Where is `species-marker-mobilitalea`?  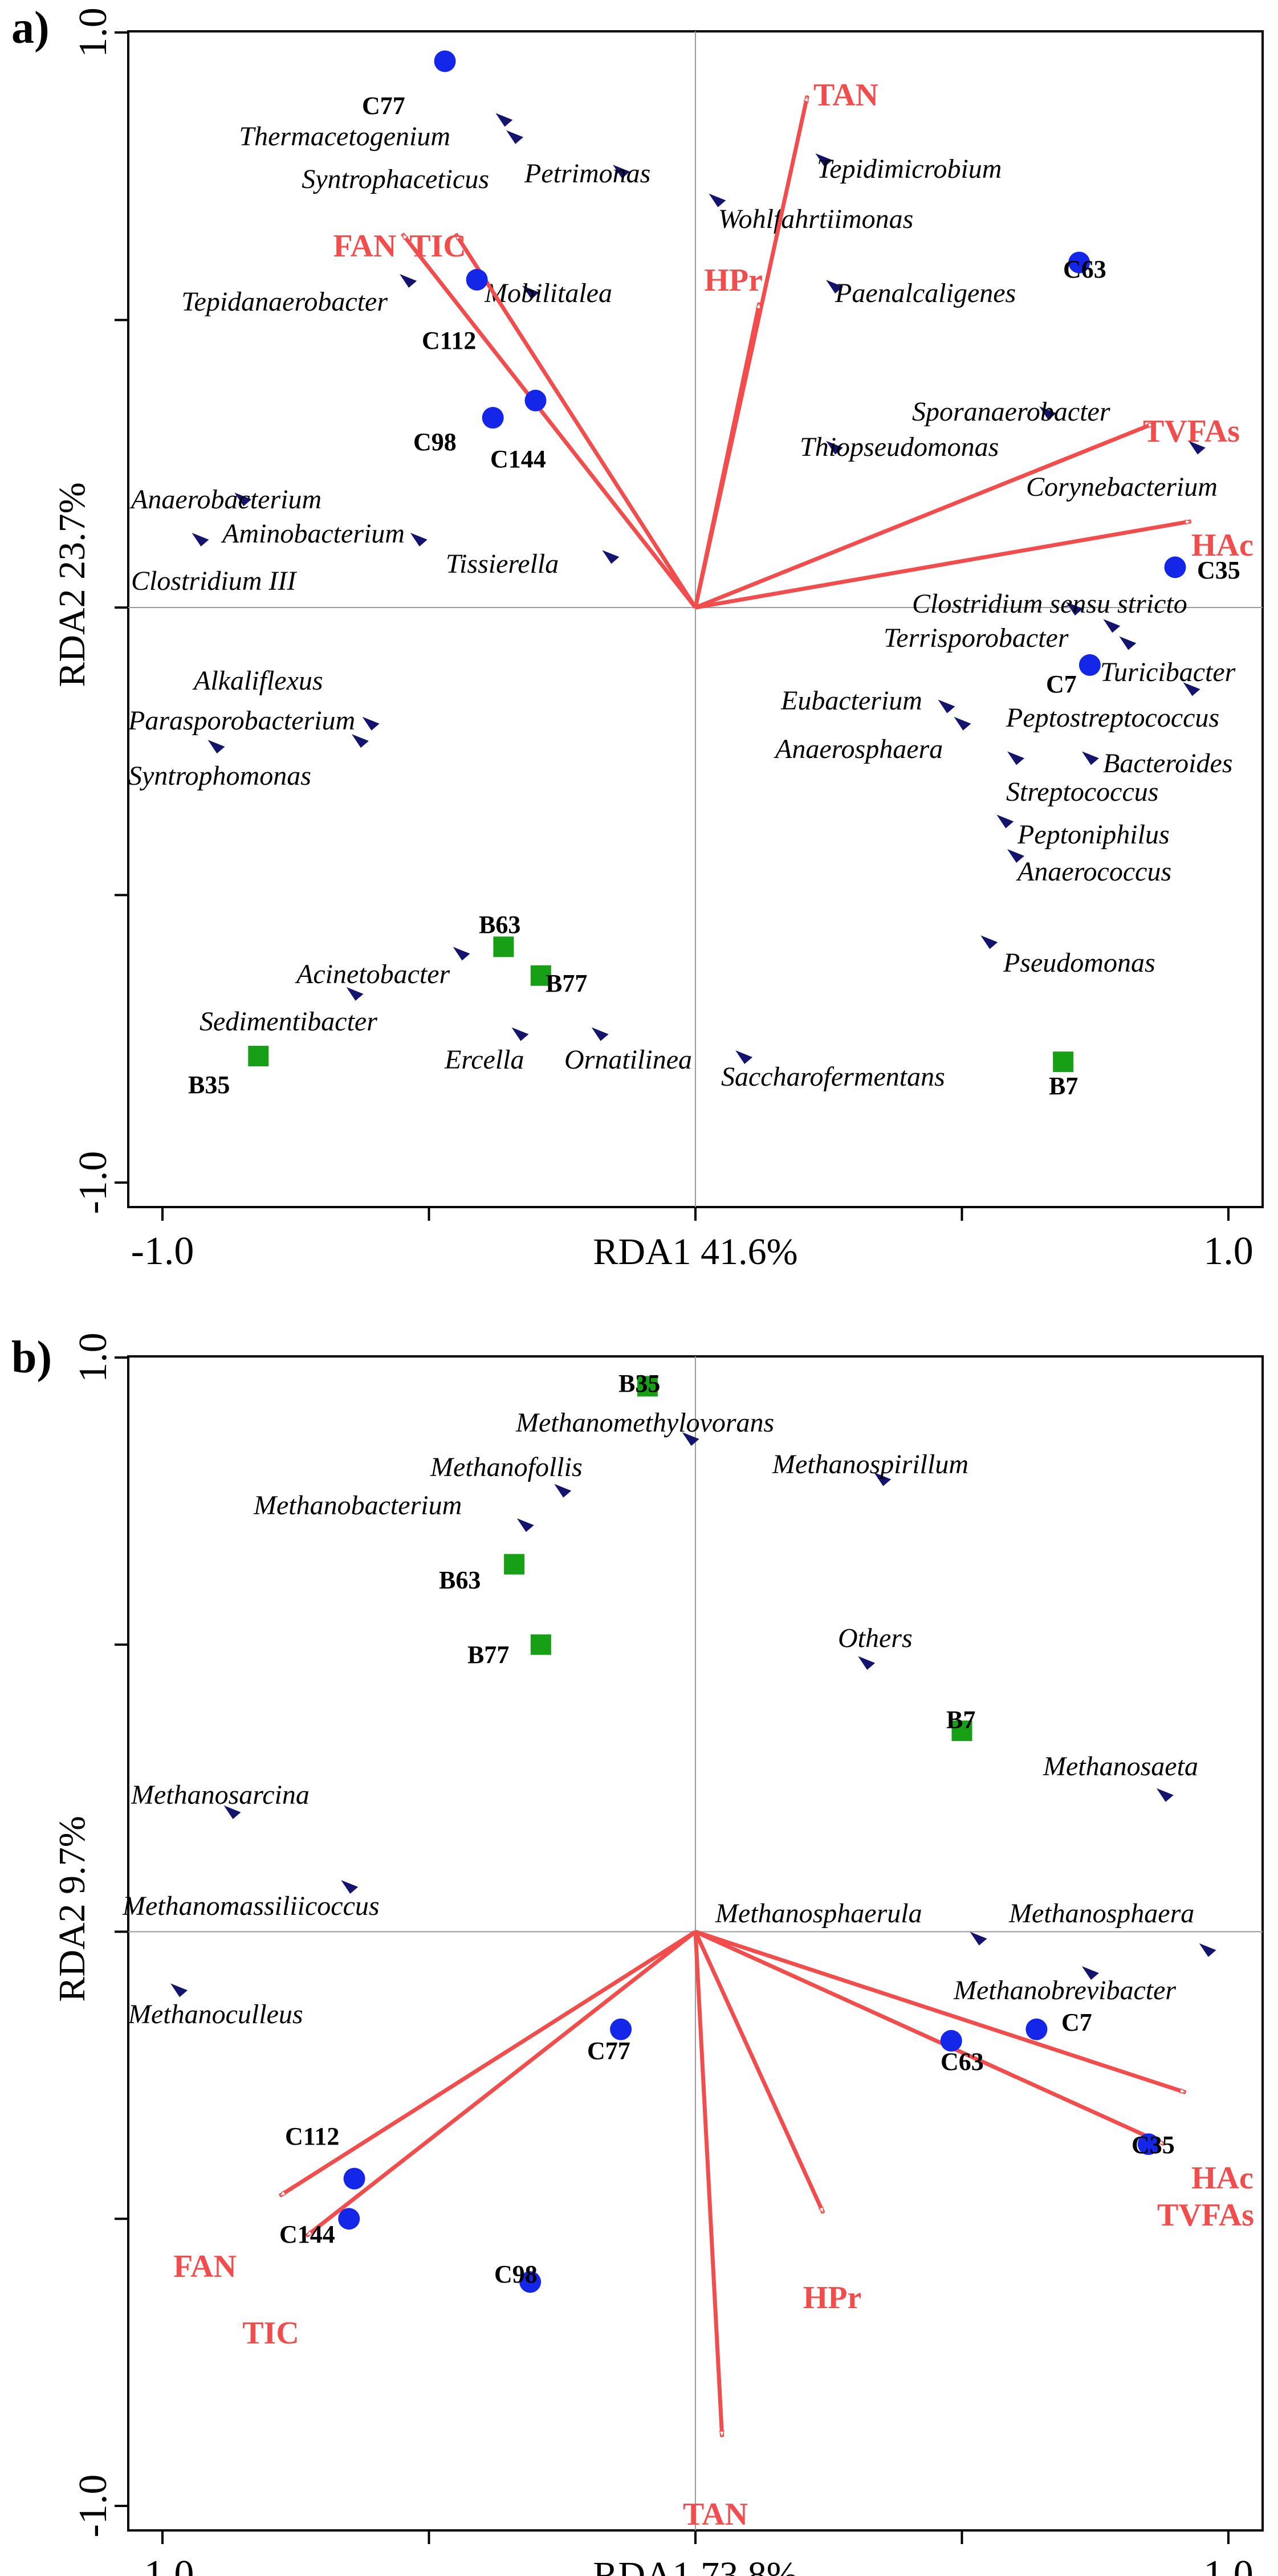 species-marker-mobilitalea is located at coordinates (531, 293).